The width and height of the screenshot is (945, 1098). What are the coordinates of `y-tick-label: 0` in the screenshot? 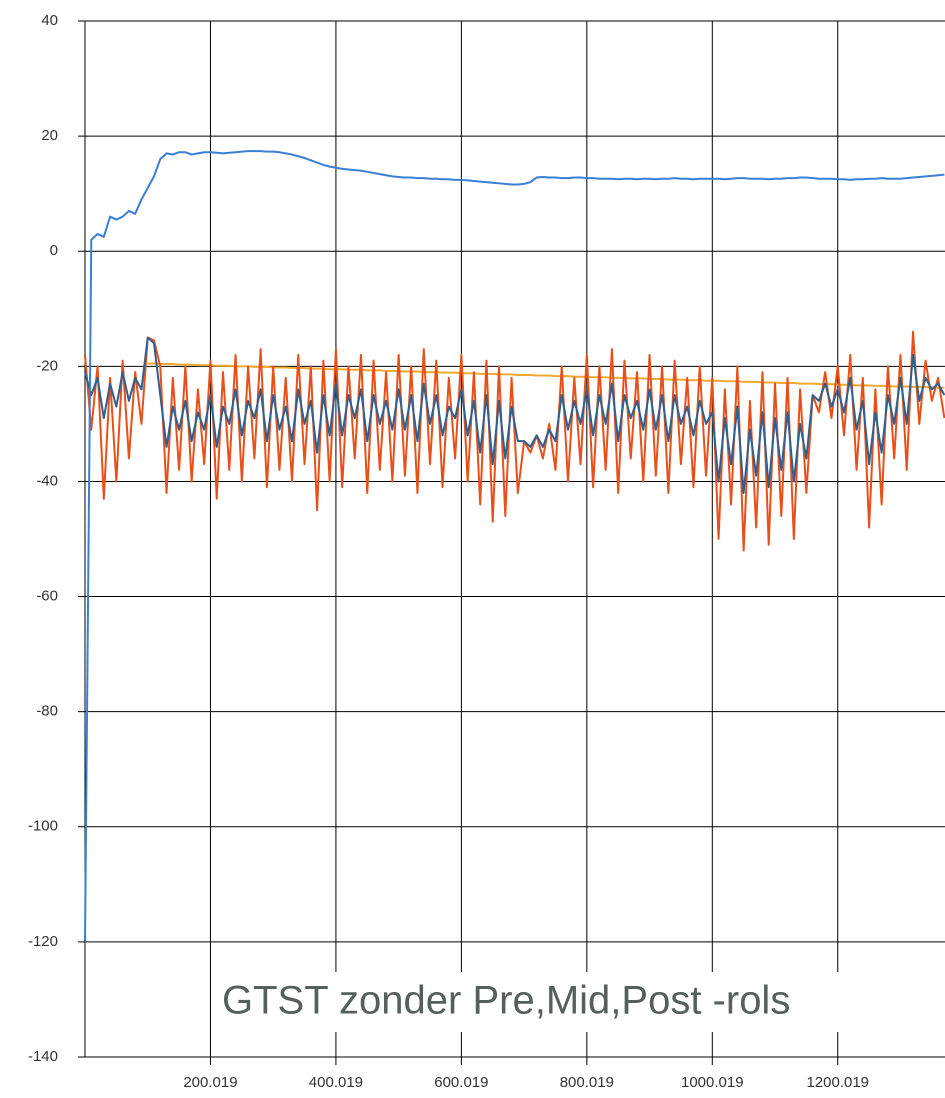 It's located at (54, 250).